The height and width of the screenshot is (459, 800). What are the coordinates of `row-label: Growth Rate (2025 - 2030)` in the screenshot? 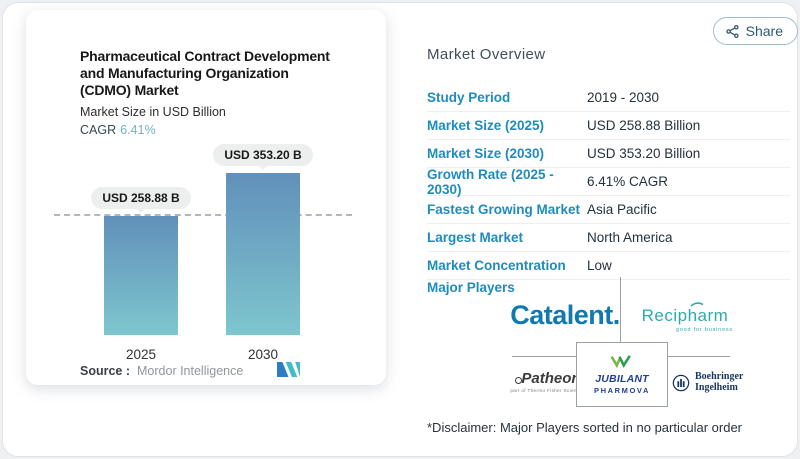 It's located at (490, 181).